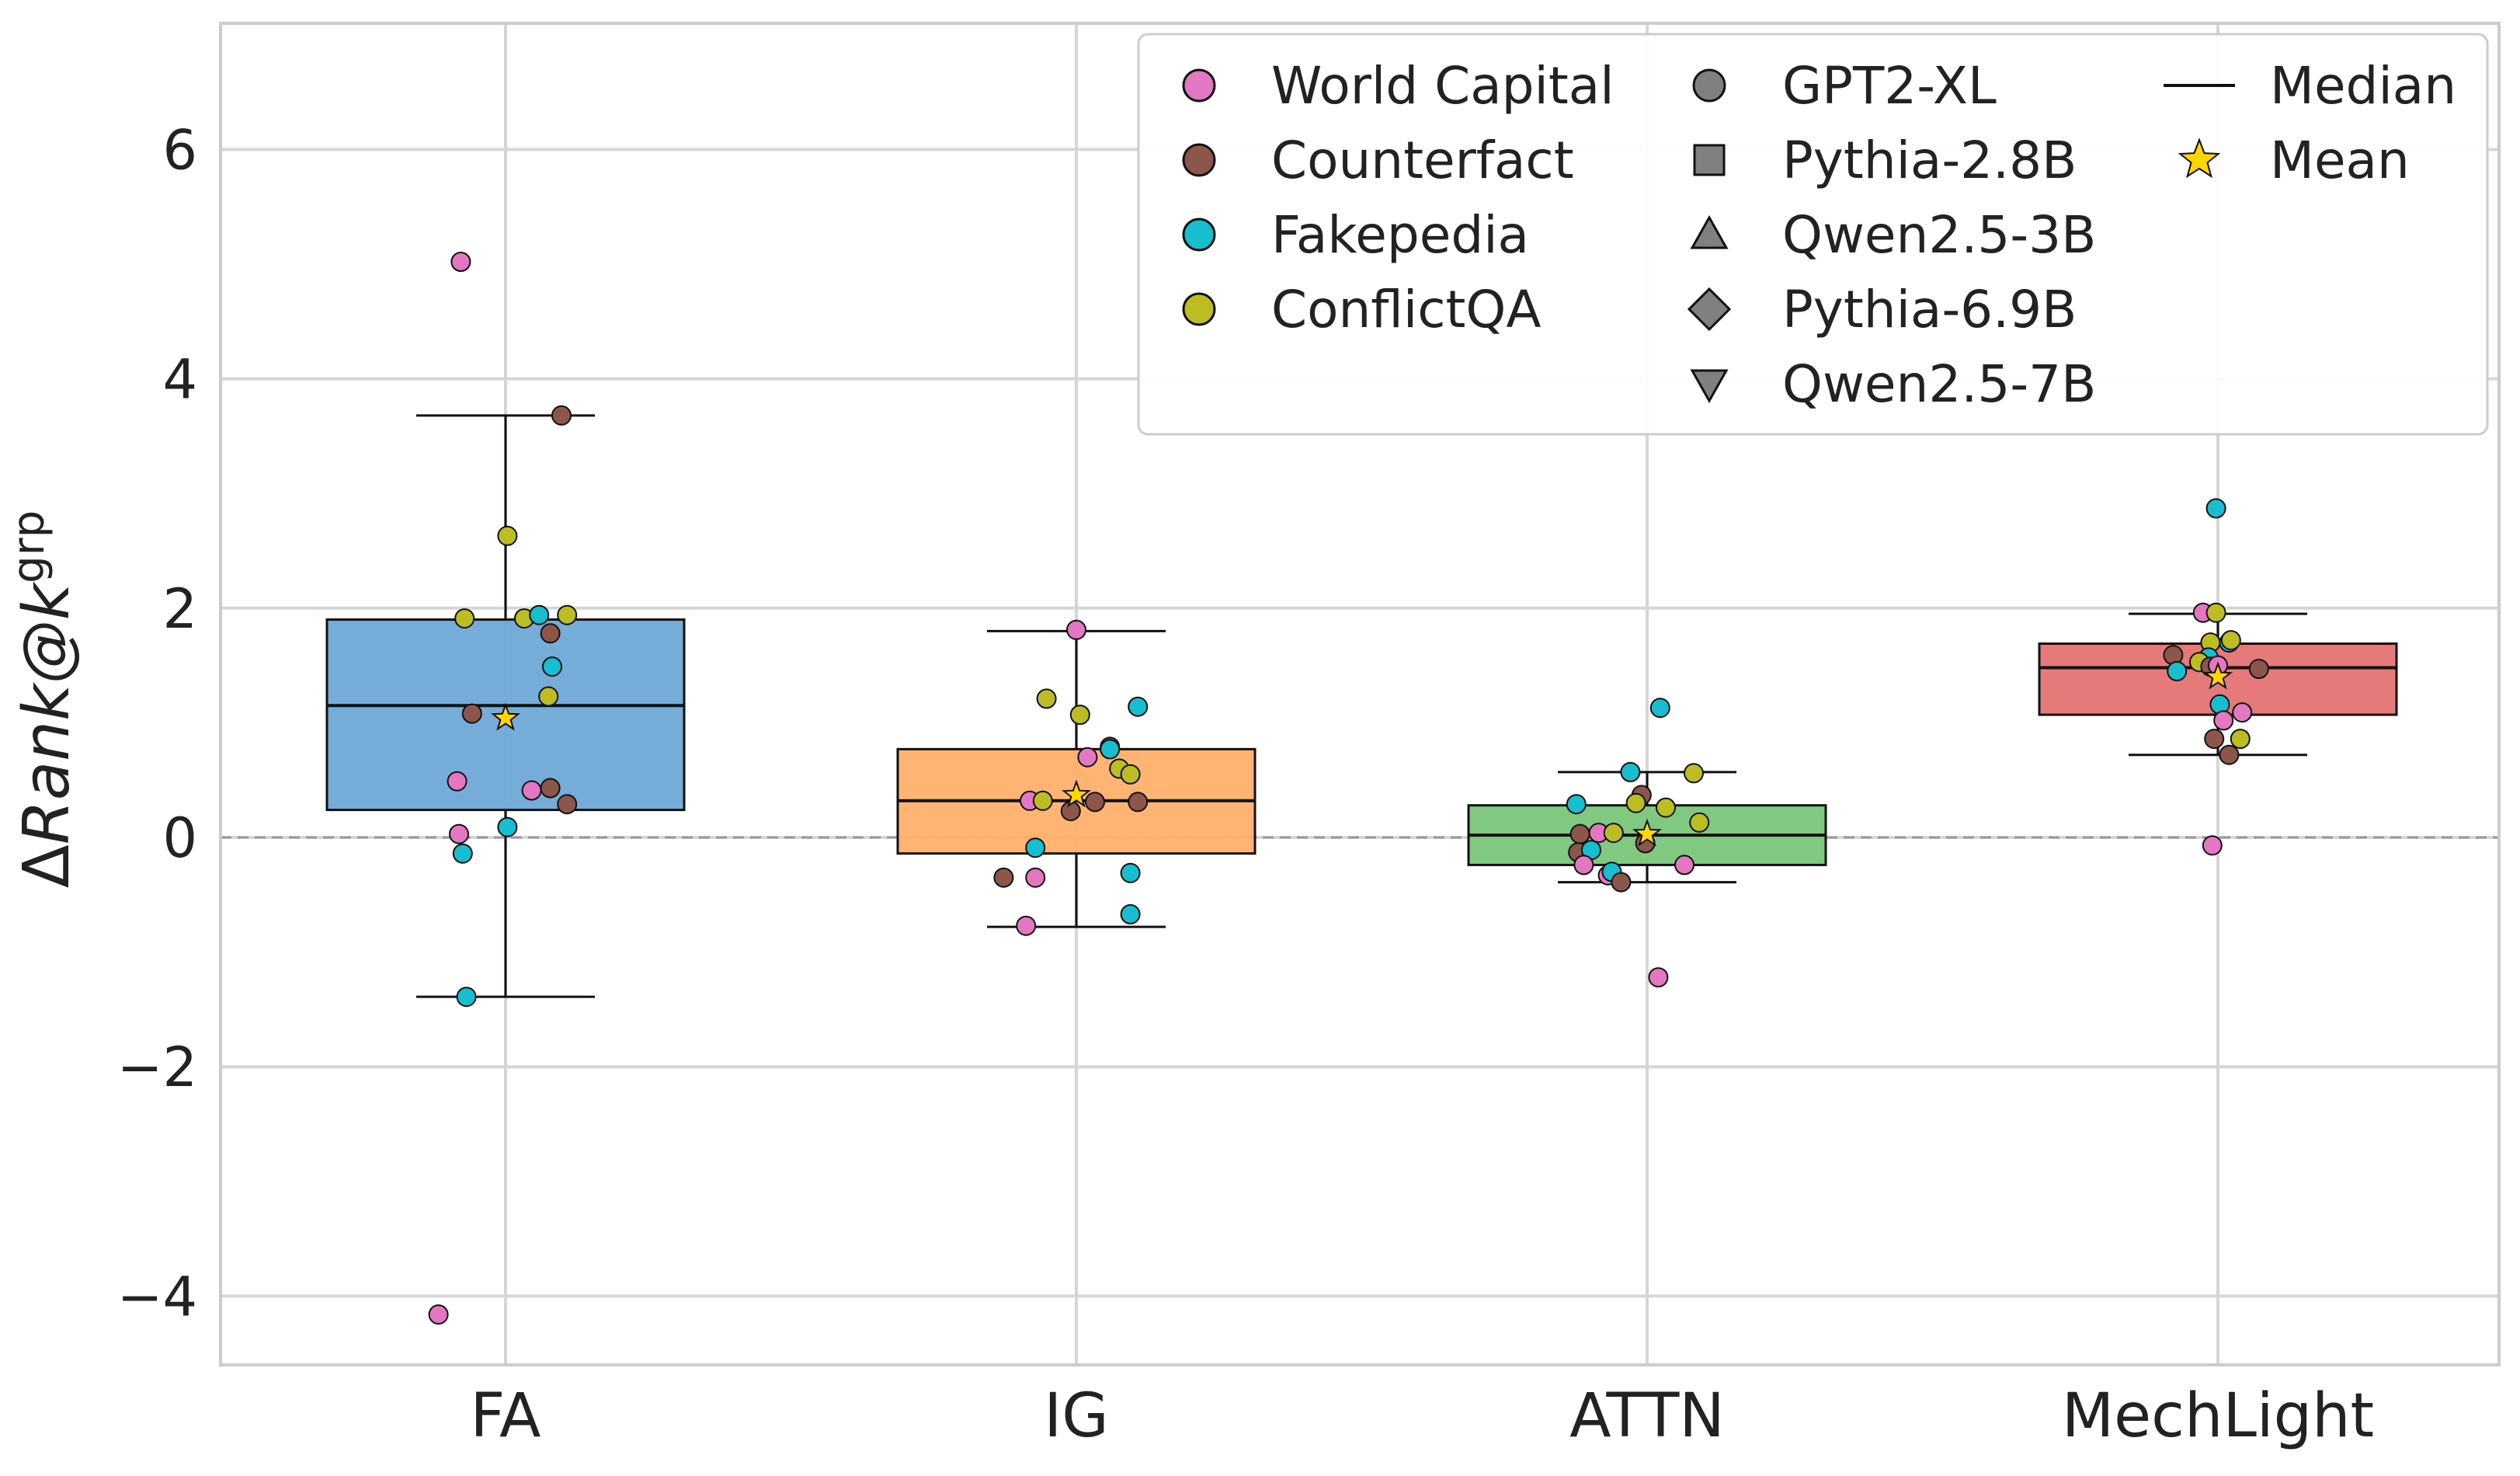  Describe the element at coordinates (1076, 1416) in the screenshot. I see `x-tick-label: IG` at that location.